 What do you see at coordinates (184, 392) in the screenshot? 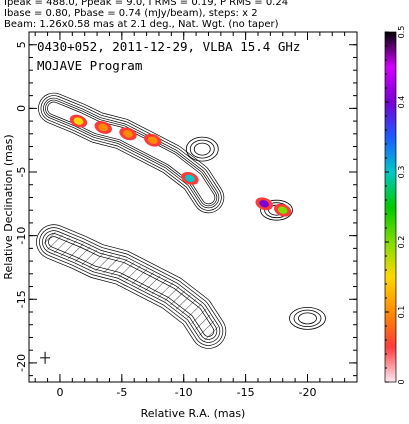
I see `x-tick-label: -10` at bounding box center [184, 392].